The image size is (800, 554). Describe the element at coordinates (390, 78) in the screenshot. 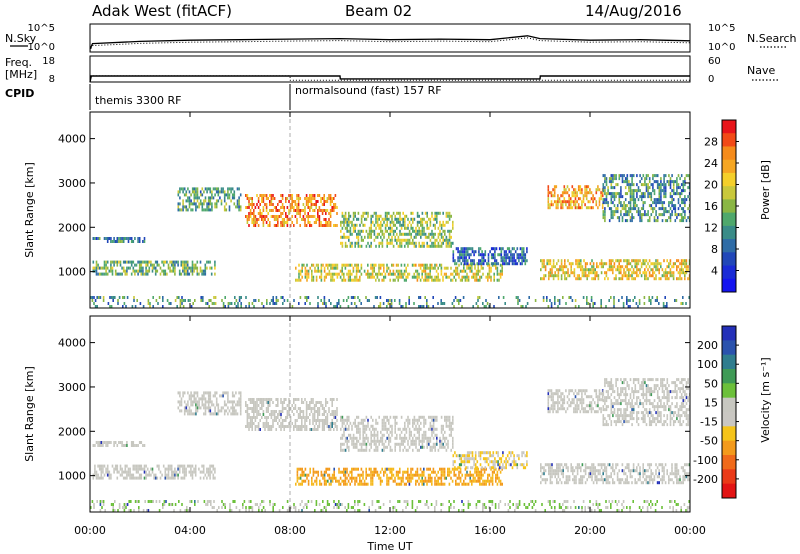

I see `nave-series-line` at that location.